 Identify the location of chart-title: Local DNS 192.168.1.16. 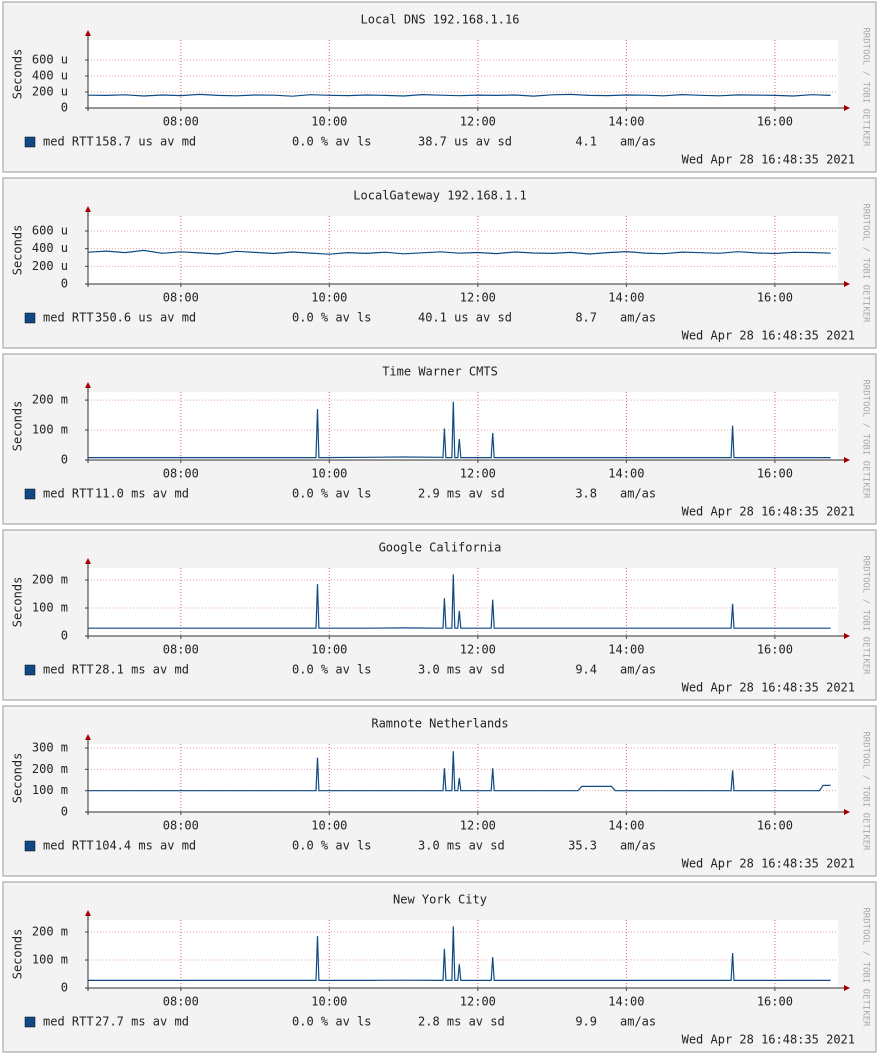
(440, 20).